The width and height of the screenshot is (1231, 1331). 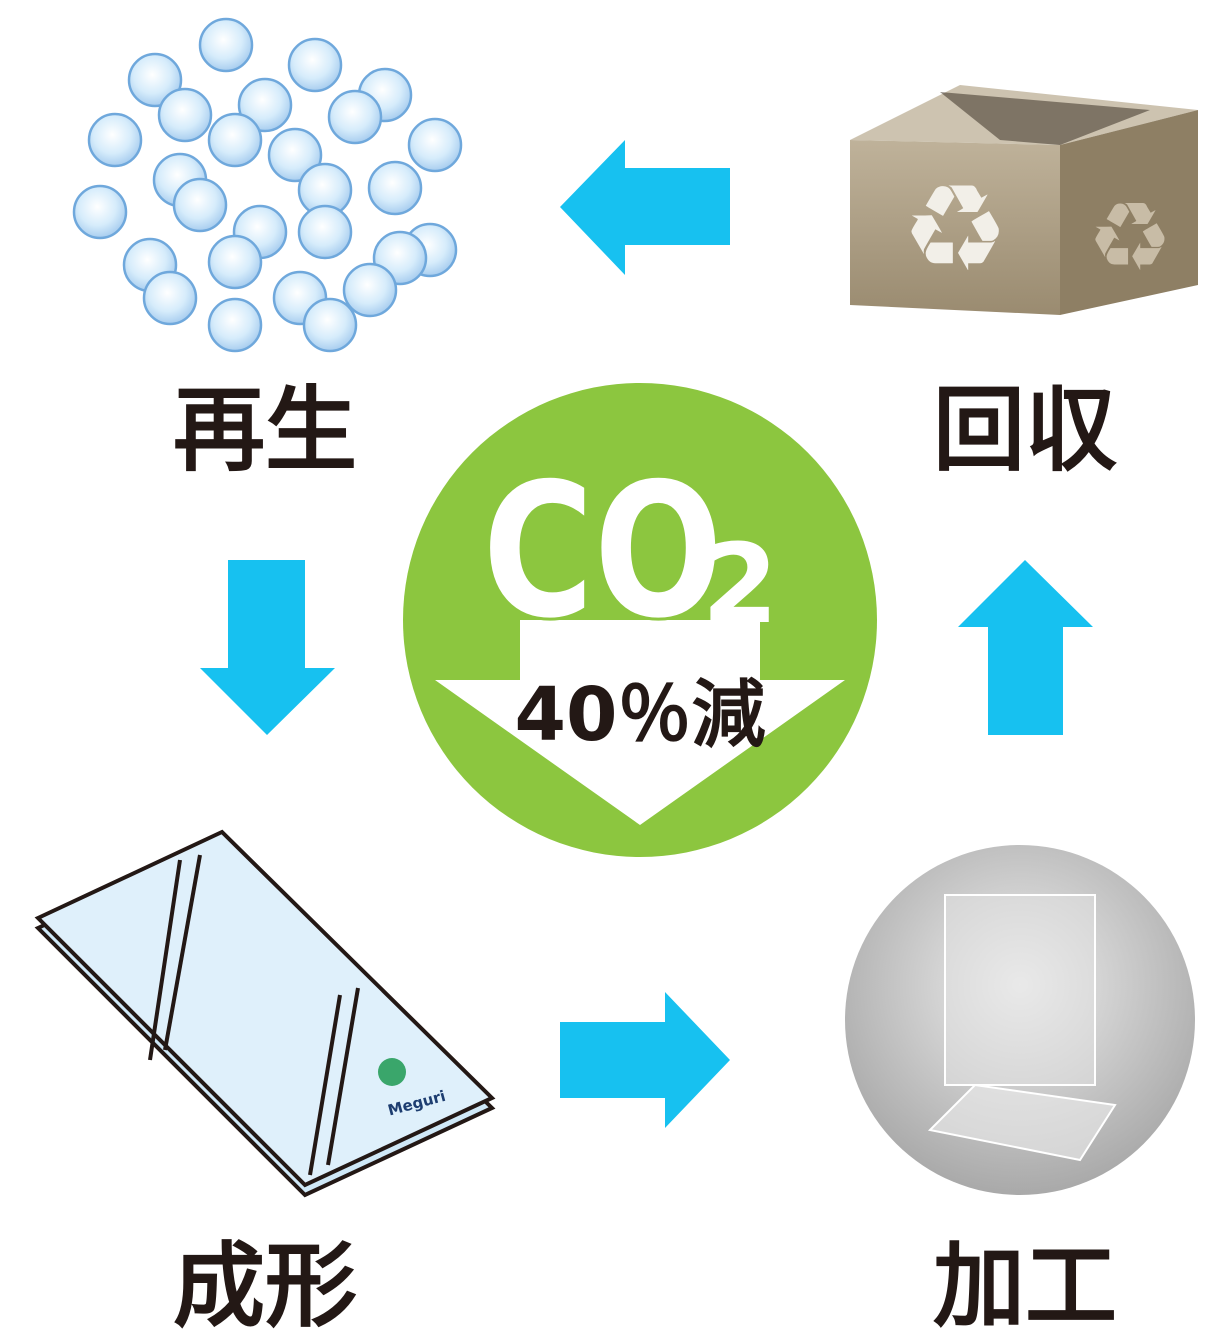 I want to click on recycle-box: ♻ ♻, so click(x=1024, y=200).